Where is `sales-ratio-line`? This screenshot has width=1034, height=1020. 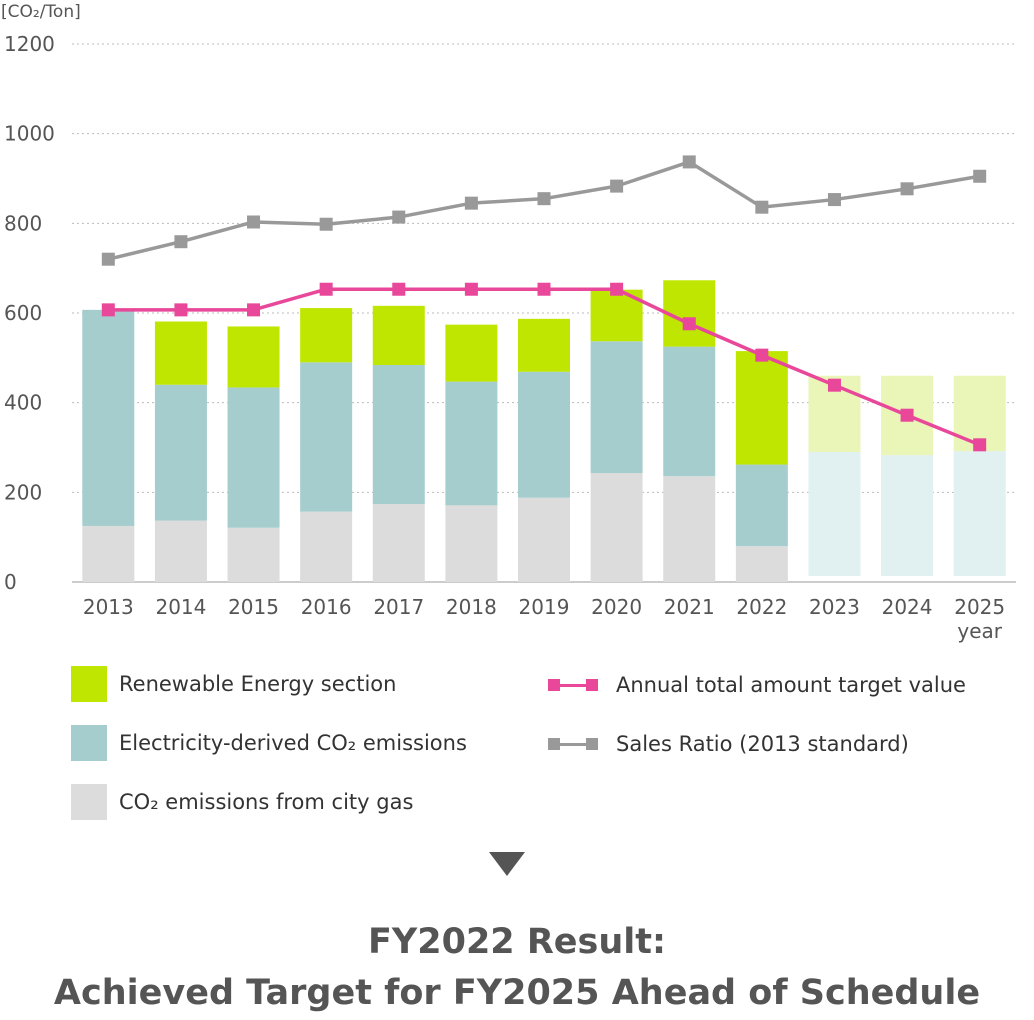 sales-ratio-line is located at coordinates (543, 210).